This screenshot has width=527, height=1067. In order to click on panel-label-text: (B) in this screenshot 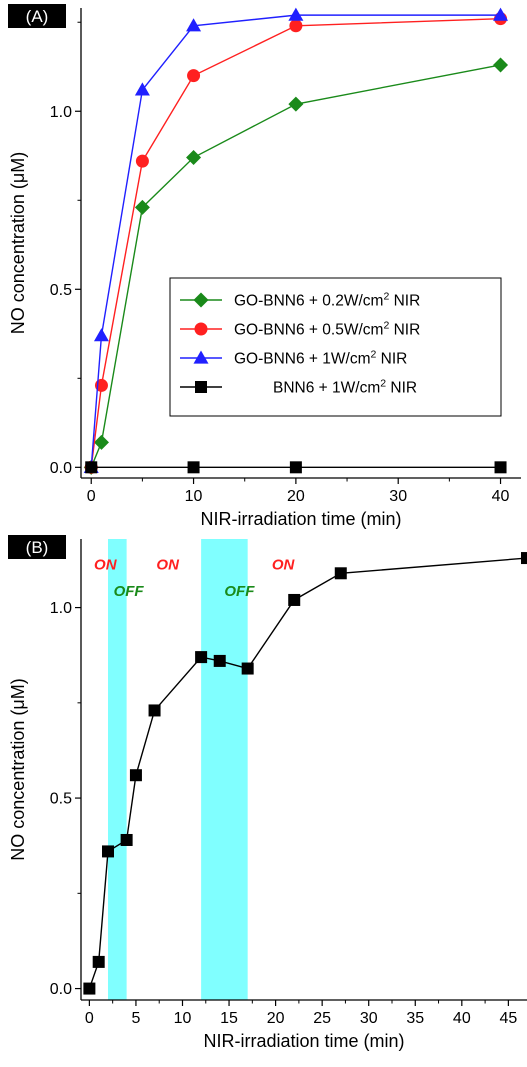, I will do `click(37, 547)`.